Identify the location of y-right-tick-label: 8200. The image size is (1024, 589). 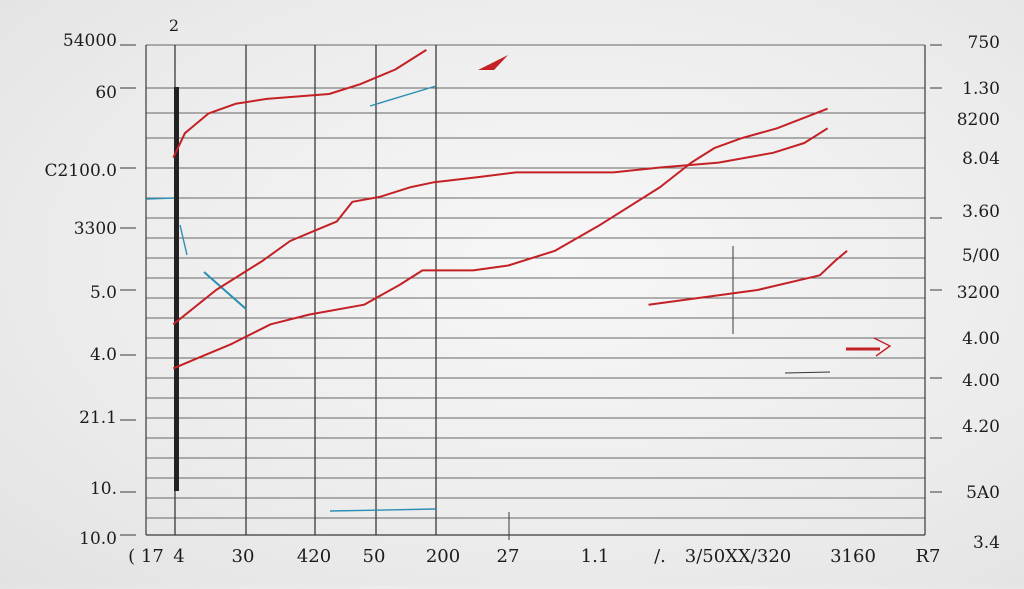
(978, 120).